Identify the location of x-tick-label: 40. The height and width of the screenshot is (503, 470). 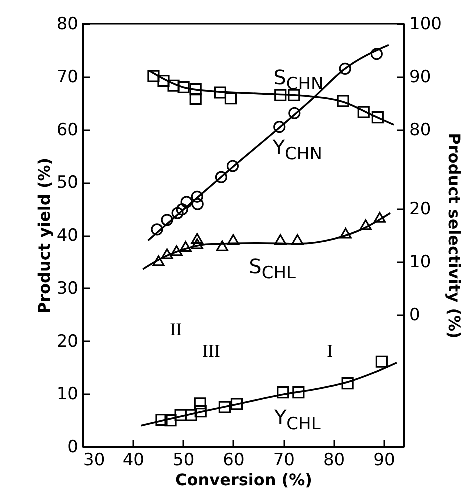
(133, 460).